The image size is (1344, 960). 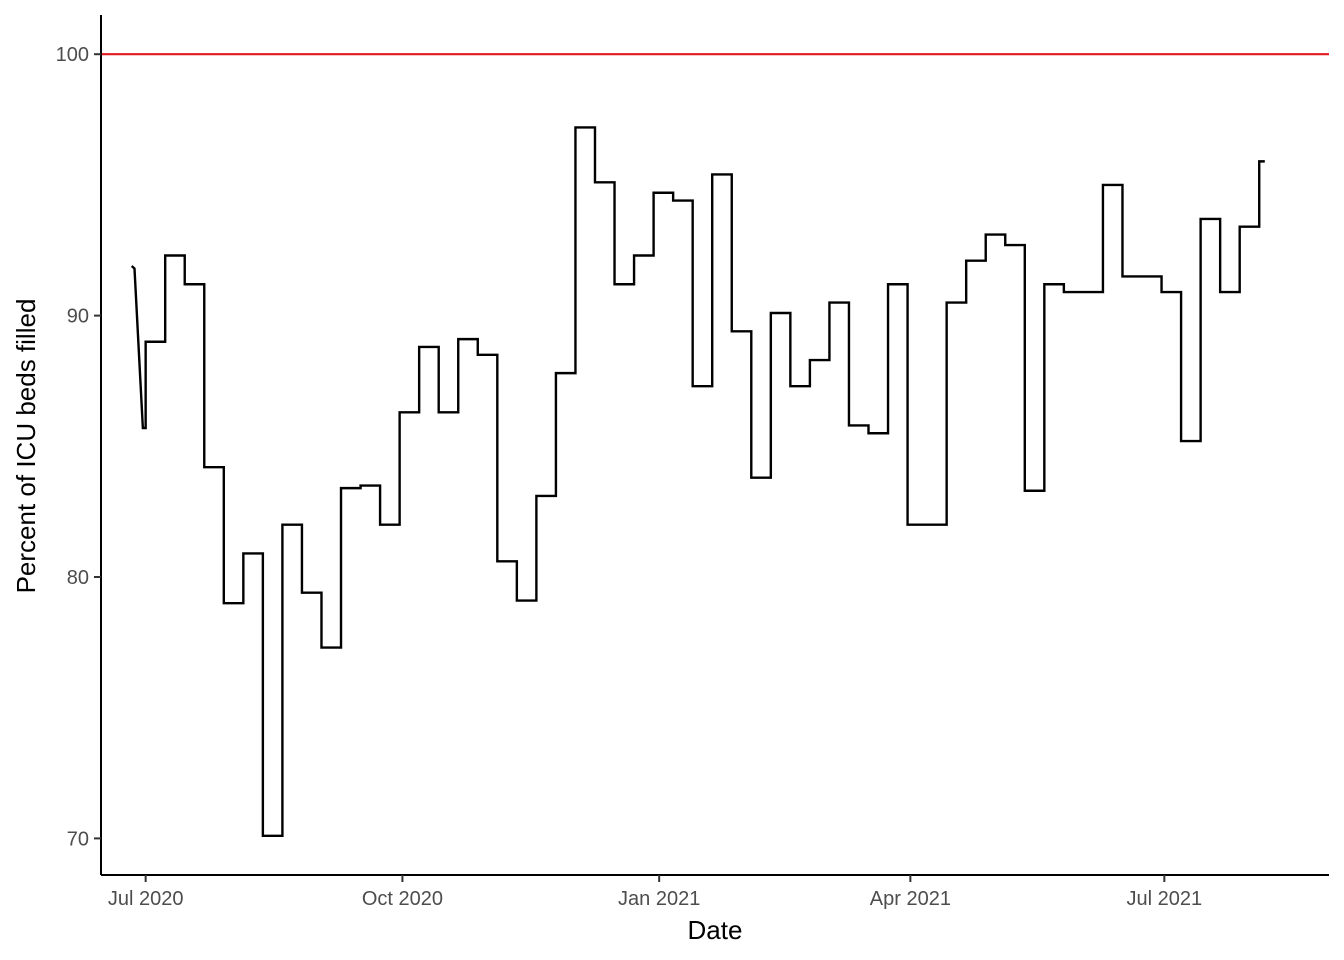 I want to click on y-tick-label: 70, so click(x=78, y=839).